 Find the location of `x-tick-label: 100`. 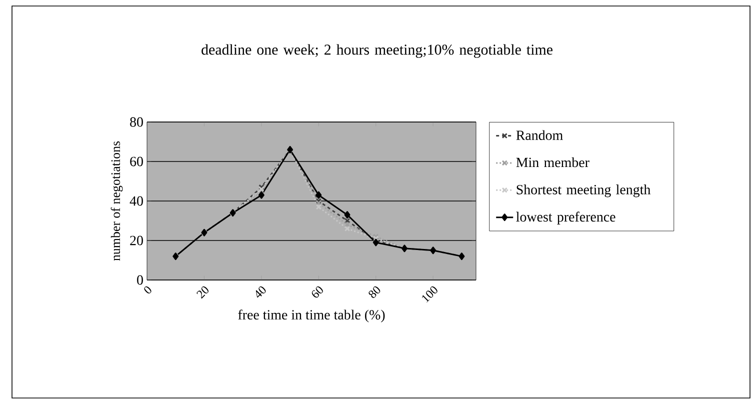

x-tick-label: 100 is located at coordinates (430, 294).